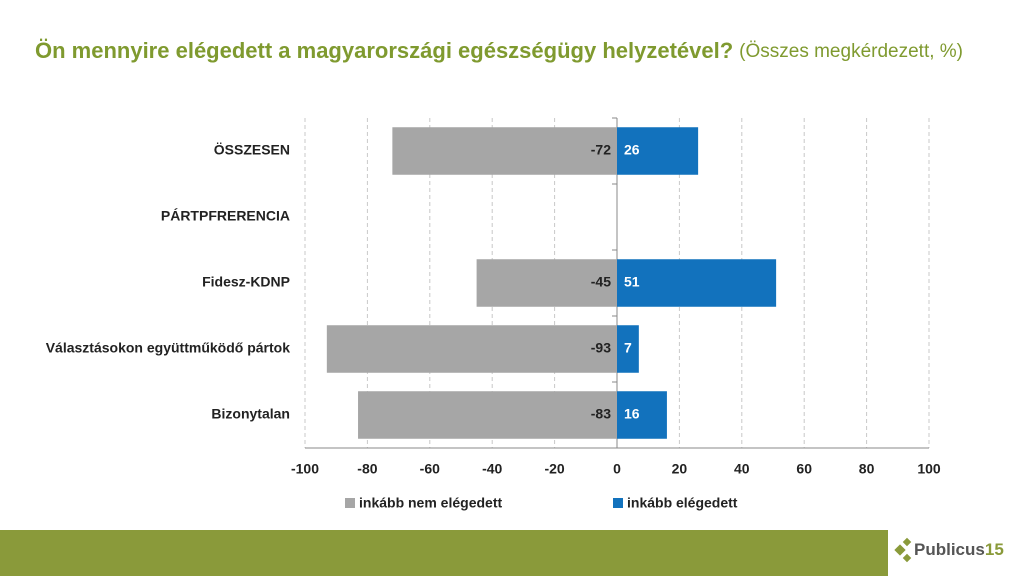 This screenshot has width=1024, height=576. Describe the element at coordinates (225, 216) in the screenshot. I see `y-tick-label: PÁRTPFRERENCIA` at that location.